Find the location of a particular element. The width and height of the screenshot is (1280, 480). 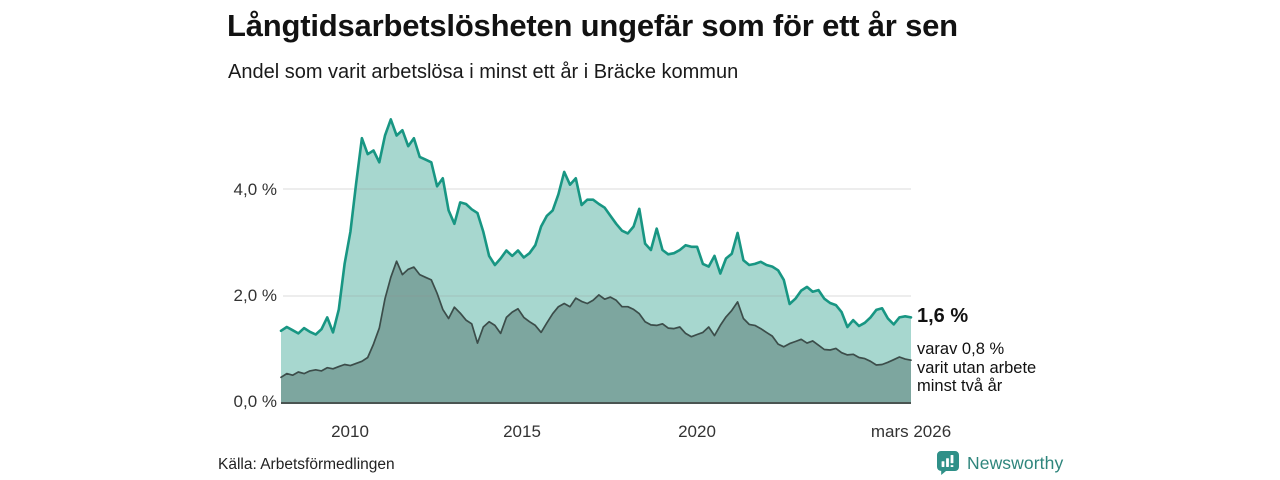

end-sublabel-line-3: minst två år is located at coordinates (960, 386).